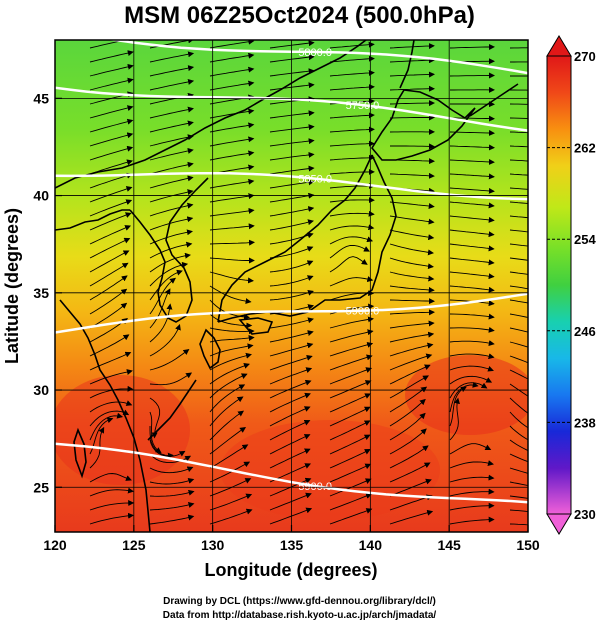 The image size is (599, 625). What do you see at coordinates (299, 15) in the screenshot?
I see `map-title: MSM 06Z25Oct2024 (500.0hPa)` at bounding box center [299, 15].